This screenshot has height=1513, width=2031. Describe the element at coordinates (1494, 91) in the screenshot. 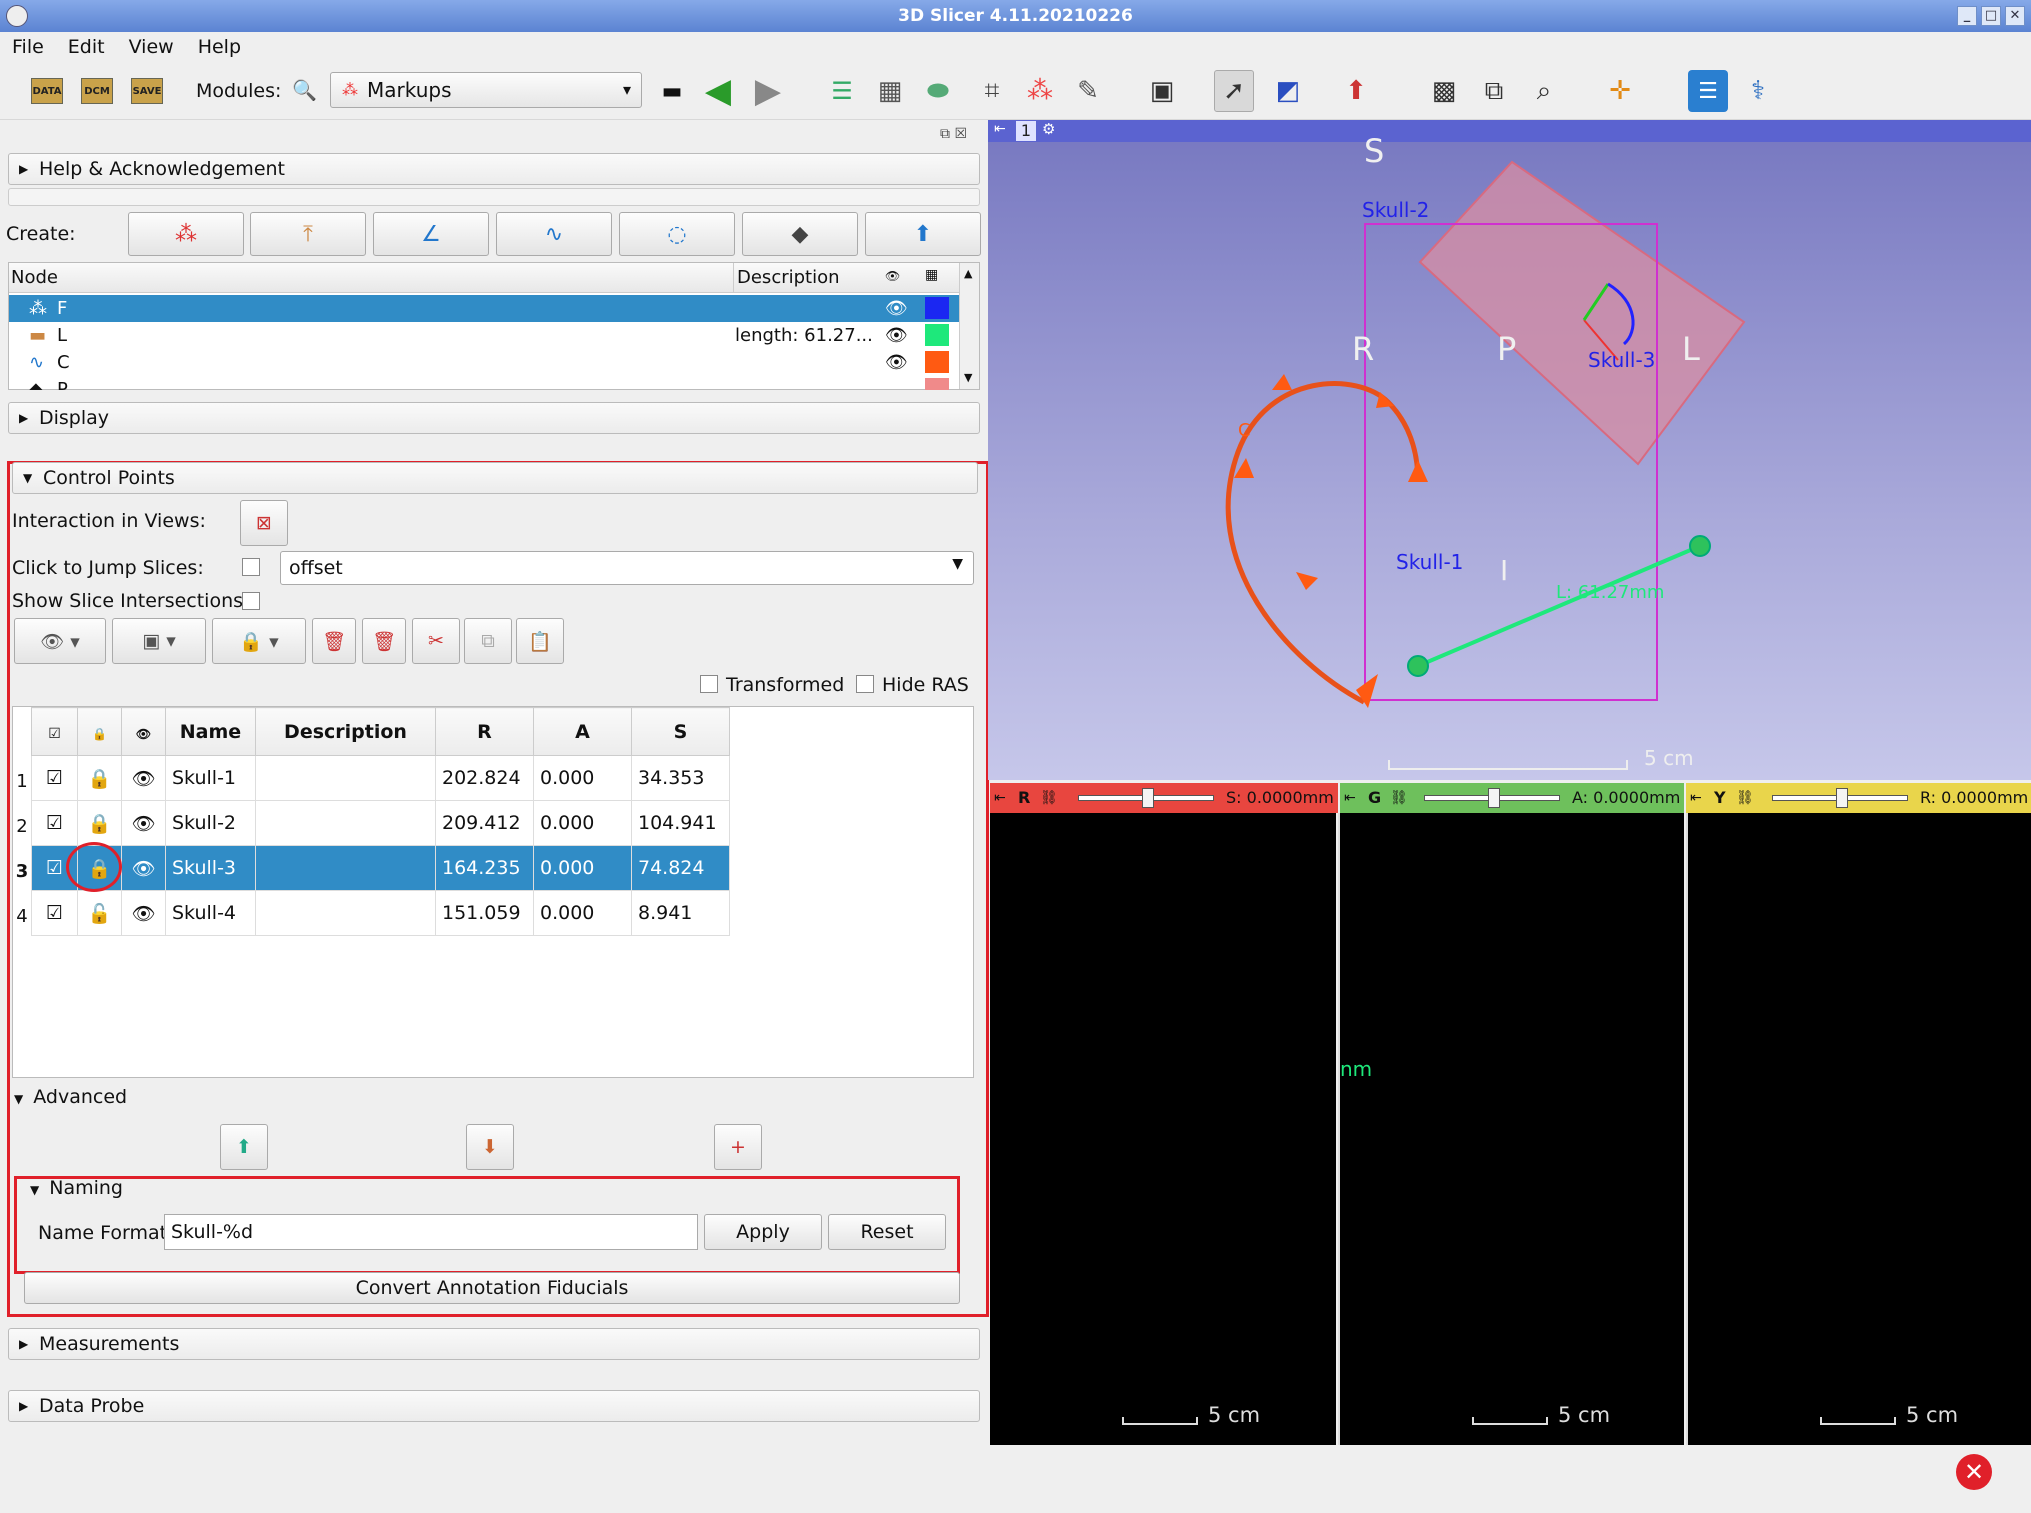

I see `scene-views-button: ⧉` at that location.